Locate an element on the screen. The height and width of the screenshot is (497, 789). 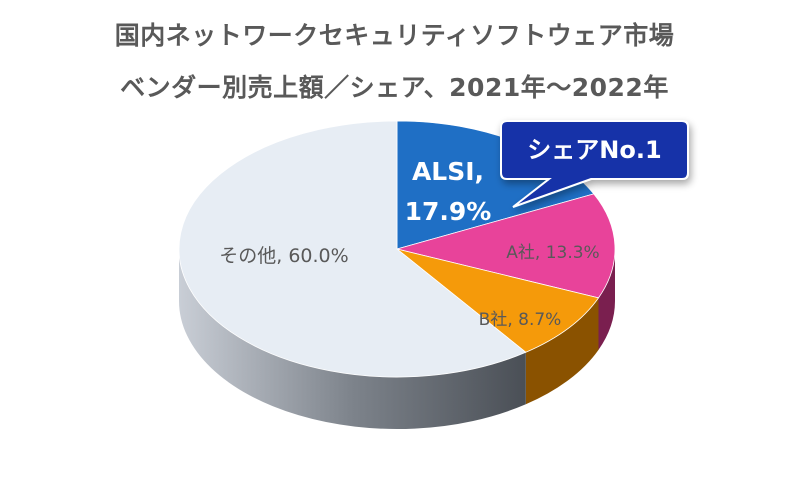
share-callout: シェアNo.1 is located at coordinates (594, 164).